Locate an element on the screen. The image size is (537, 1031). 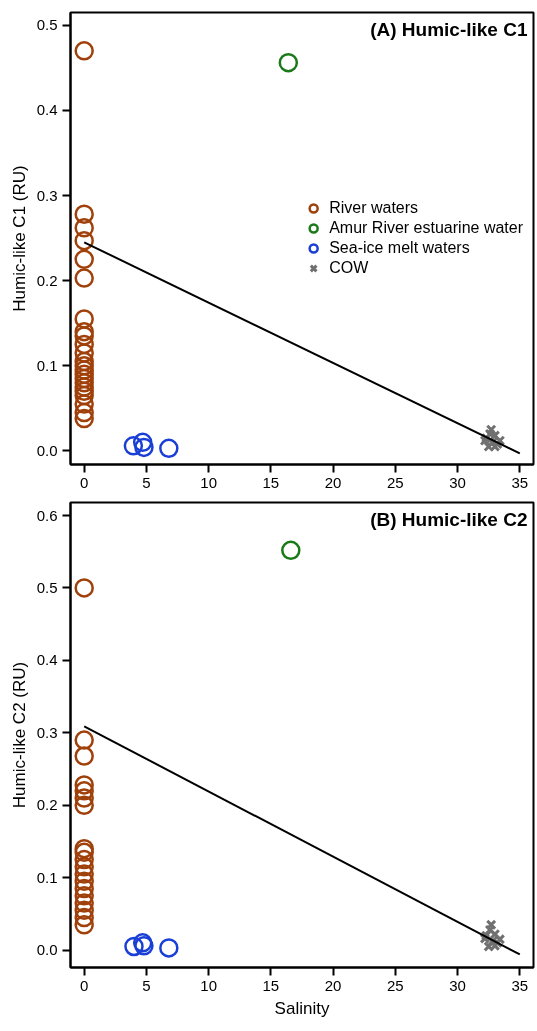
y-axis-title: Humic-like C2 (RU) is located at coordinates (19, 735).